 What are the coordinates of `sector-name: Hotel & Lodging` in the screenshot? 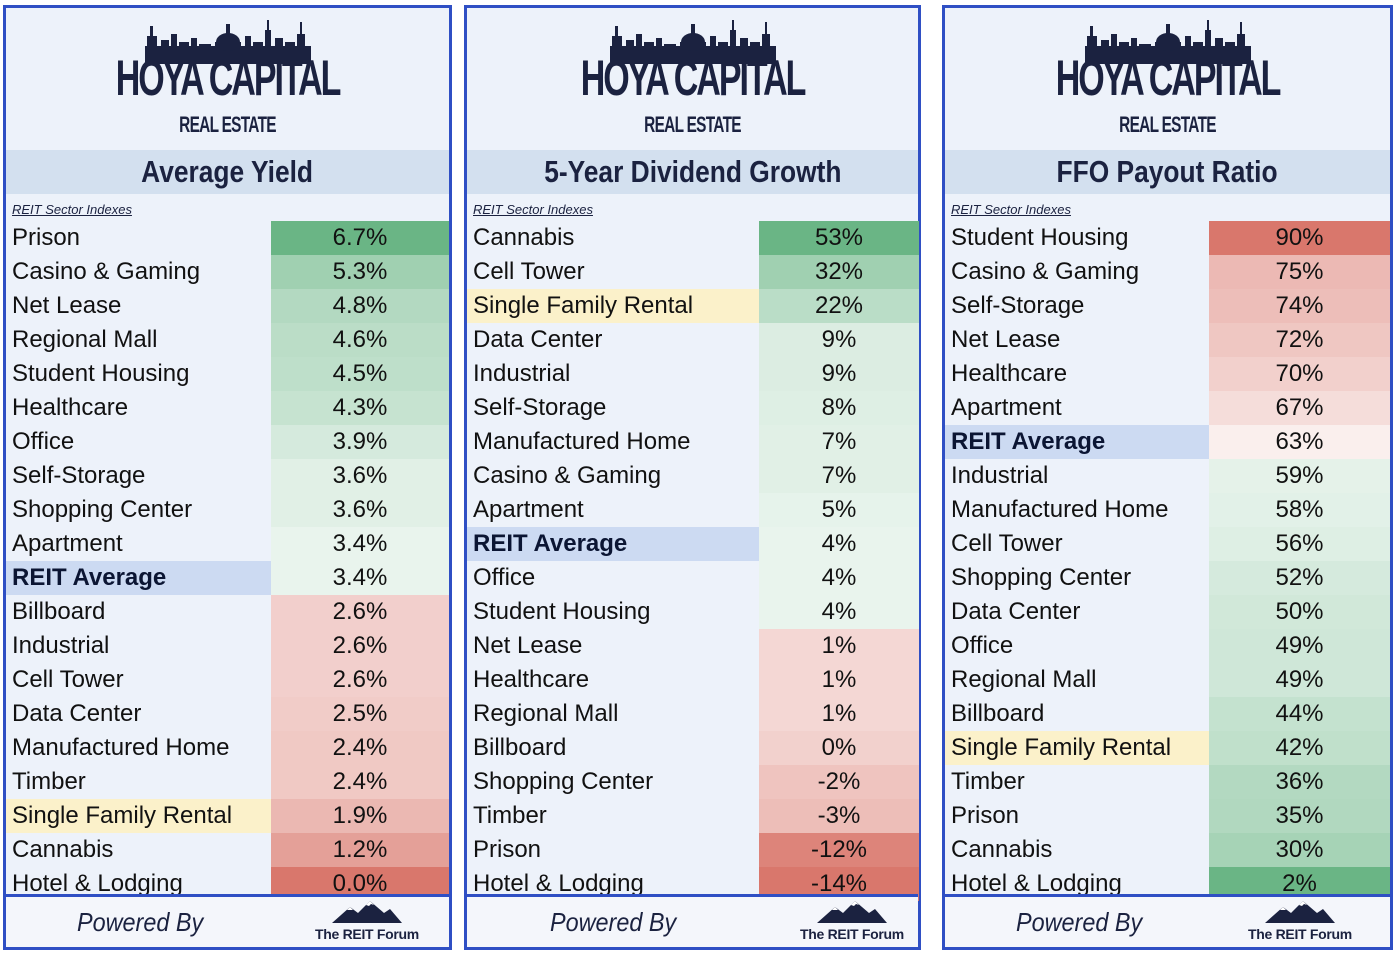 It's located at (1036, 883).